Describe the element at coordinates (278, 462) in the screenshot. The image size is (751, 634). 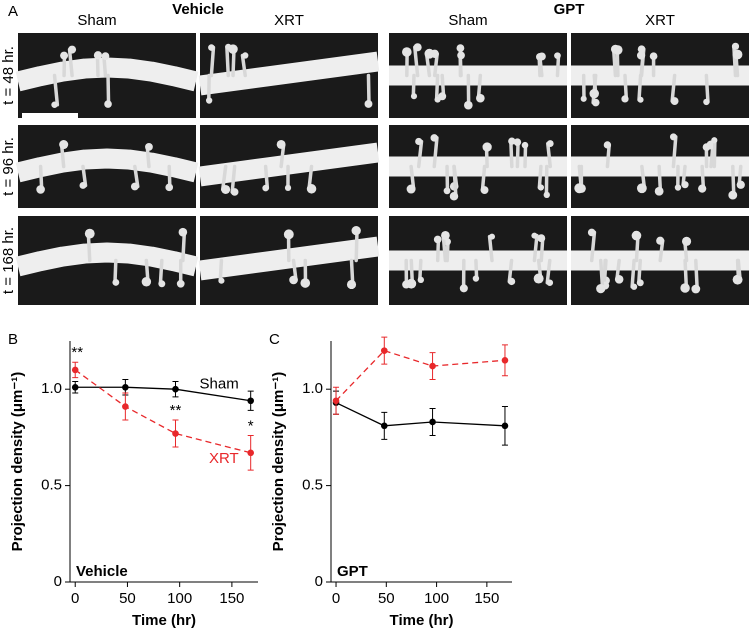
I see `y-axis-label: Projection density (μm⁻¹)` at that location.